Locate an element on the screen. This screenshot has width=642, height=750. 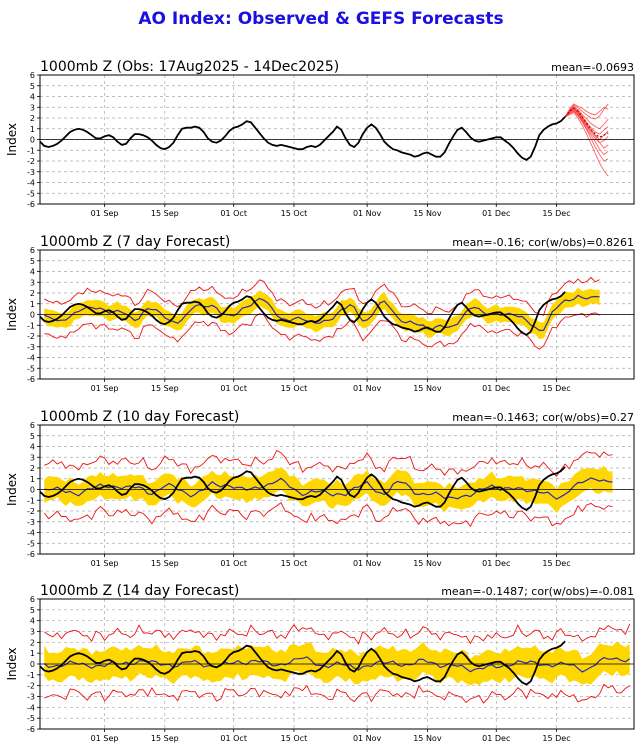
panel-title: 1000mb Z (Obs: 17Aug2025 - 14Dec2025) is located at coordinates (189, 67).